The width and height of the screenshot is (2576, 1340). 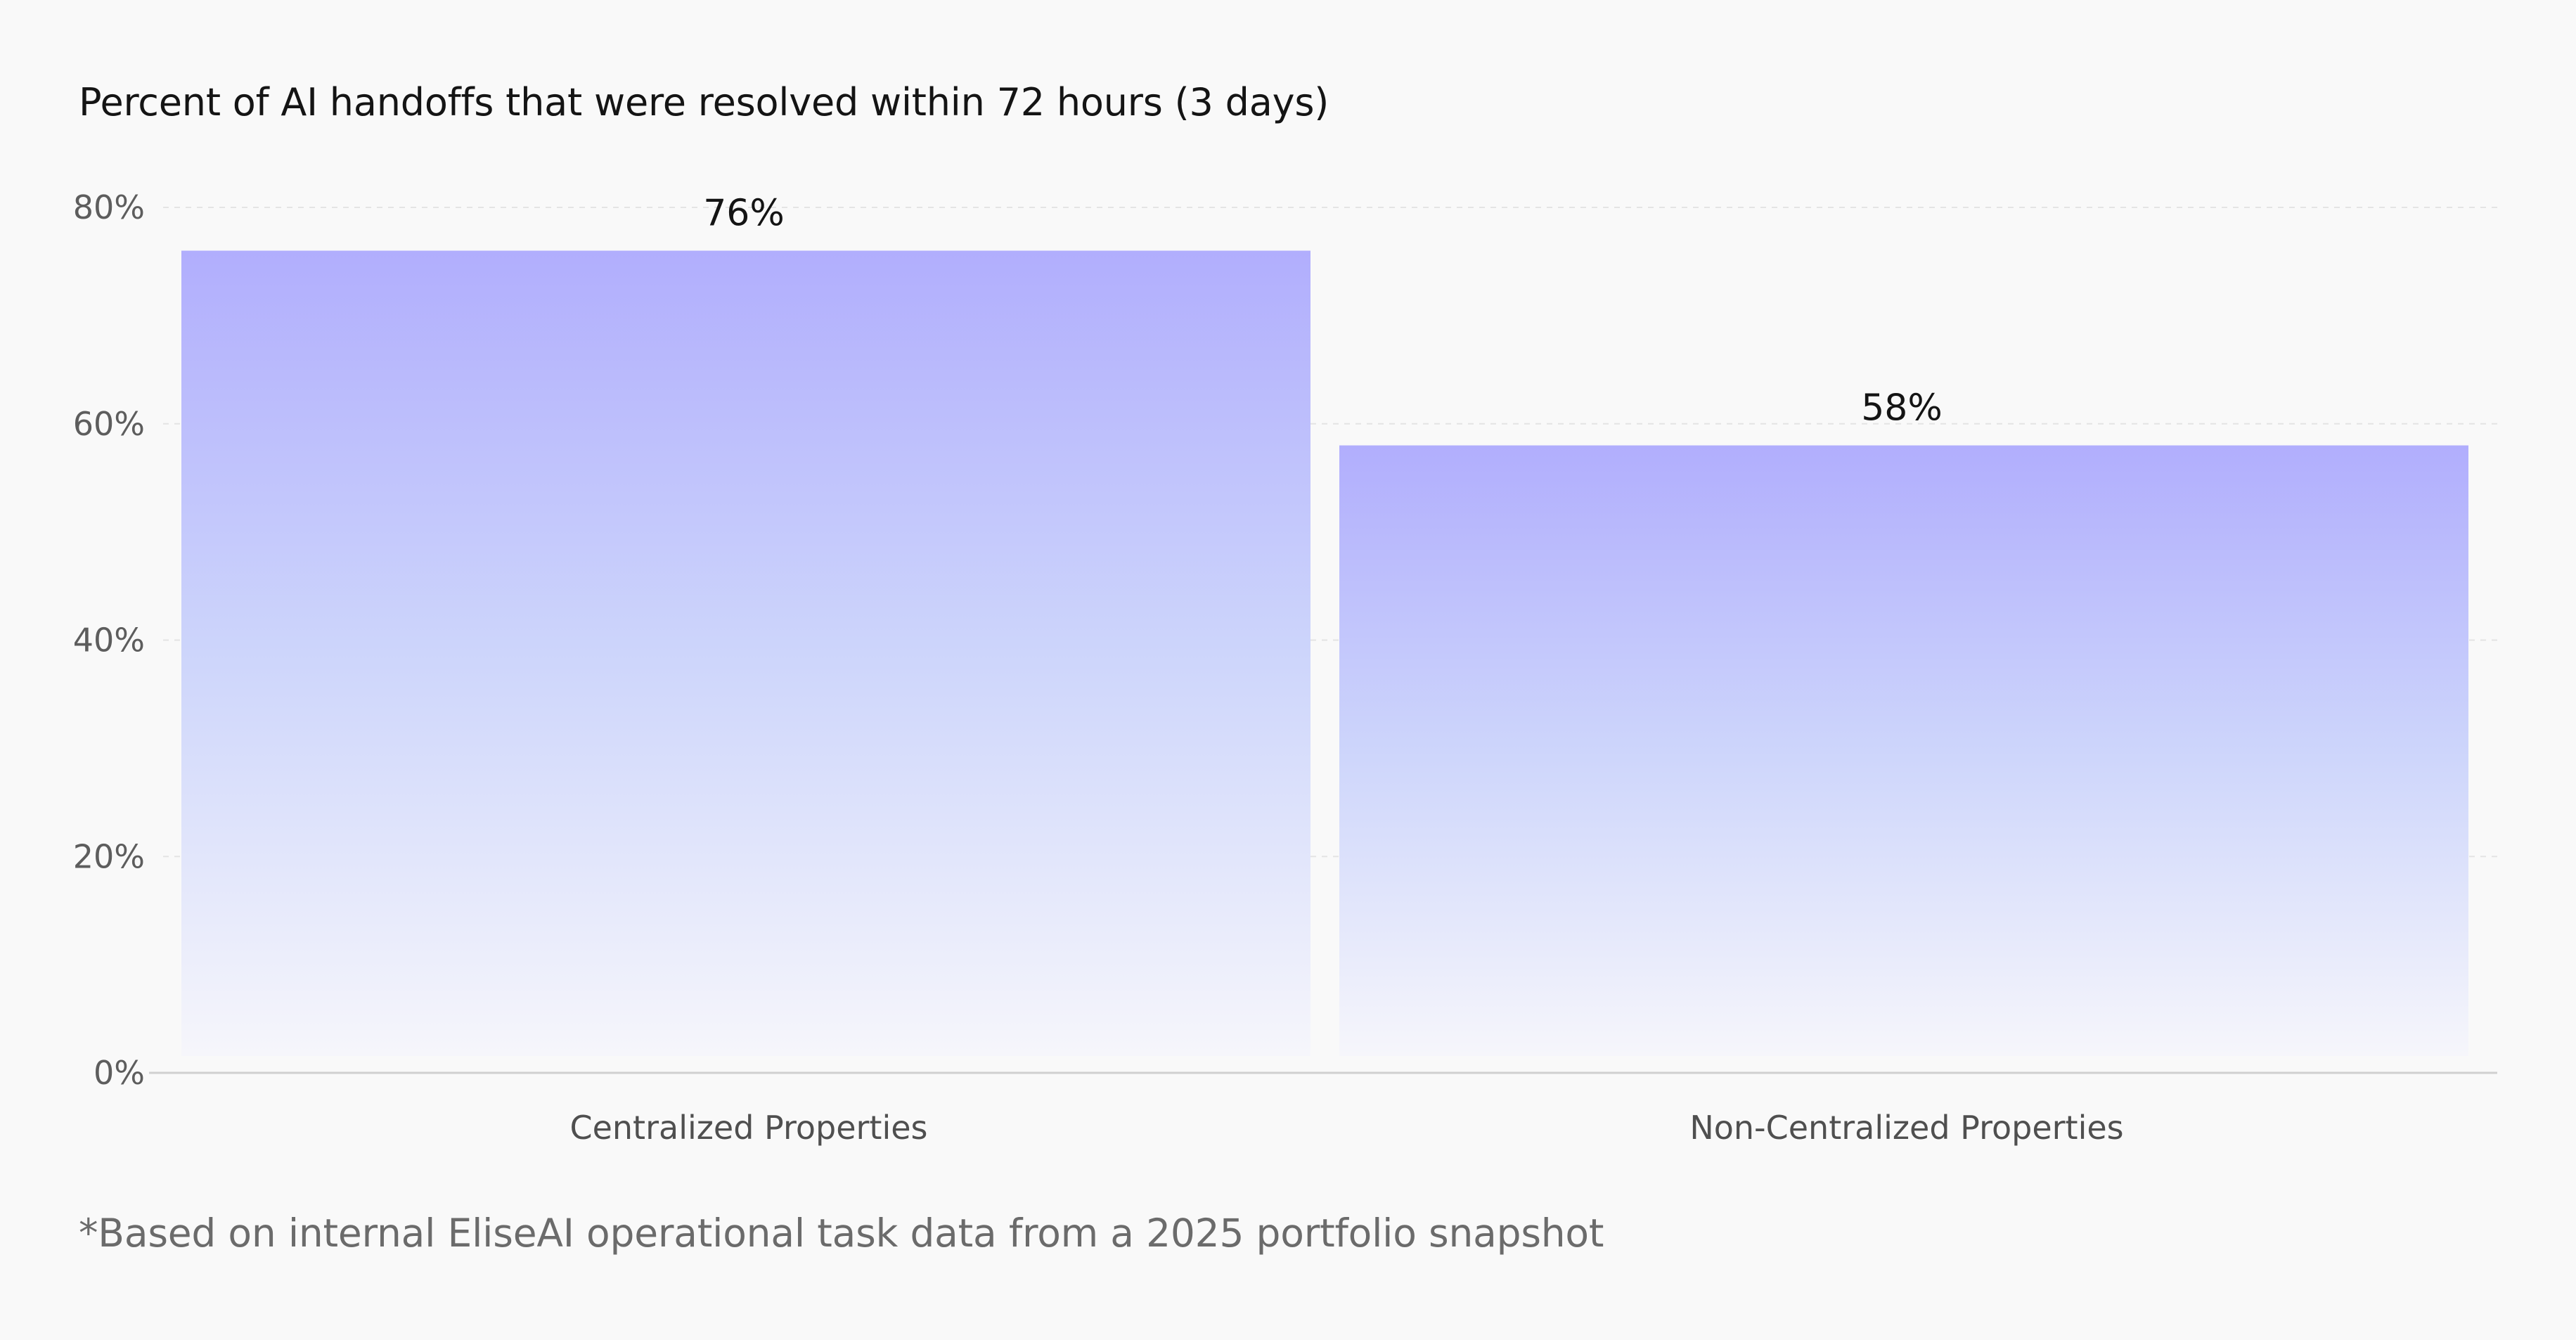 What do you see at coordinates (1902, 408) in the screenshot?
I see `data-label: 58%` at bounding box center [1902, 408].